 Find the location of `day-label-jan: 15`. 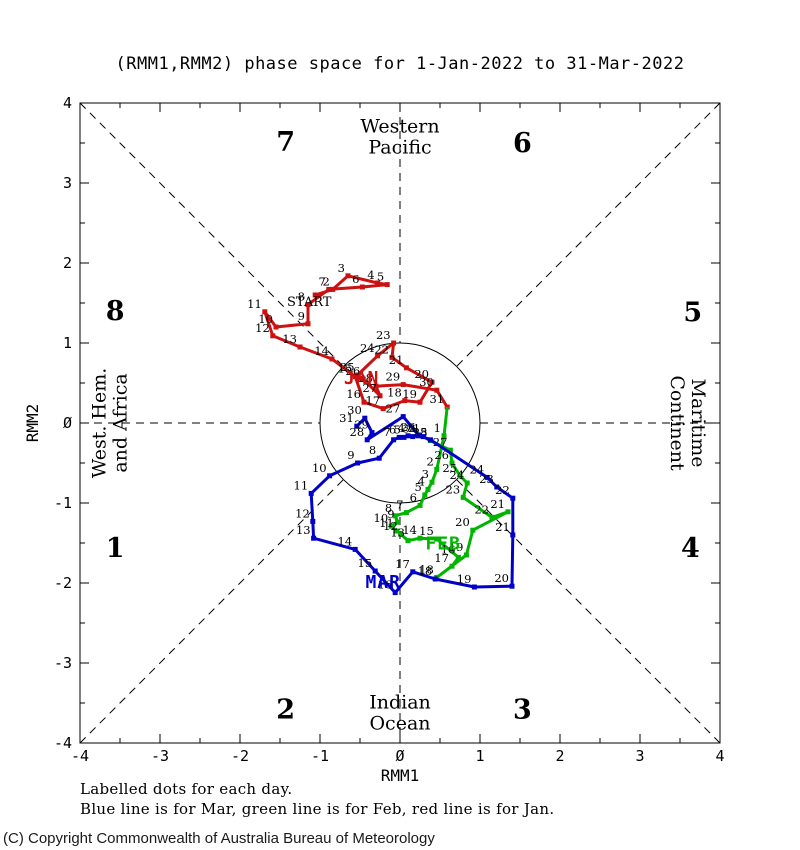

day-label-jan: 15 is located at coordinates (345, 369).